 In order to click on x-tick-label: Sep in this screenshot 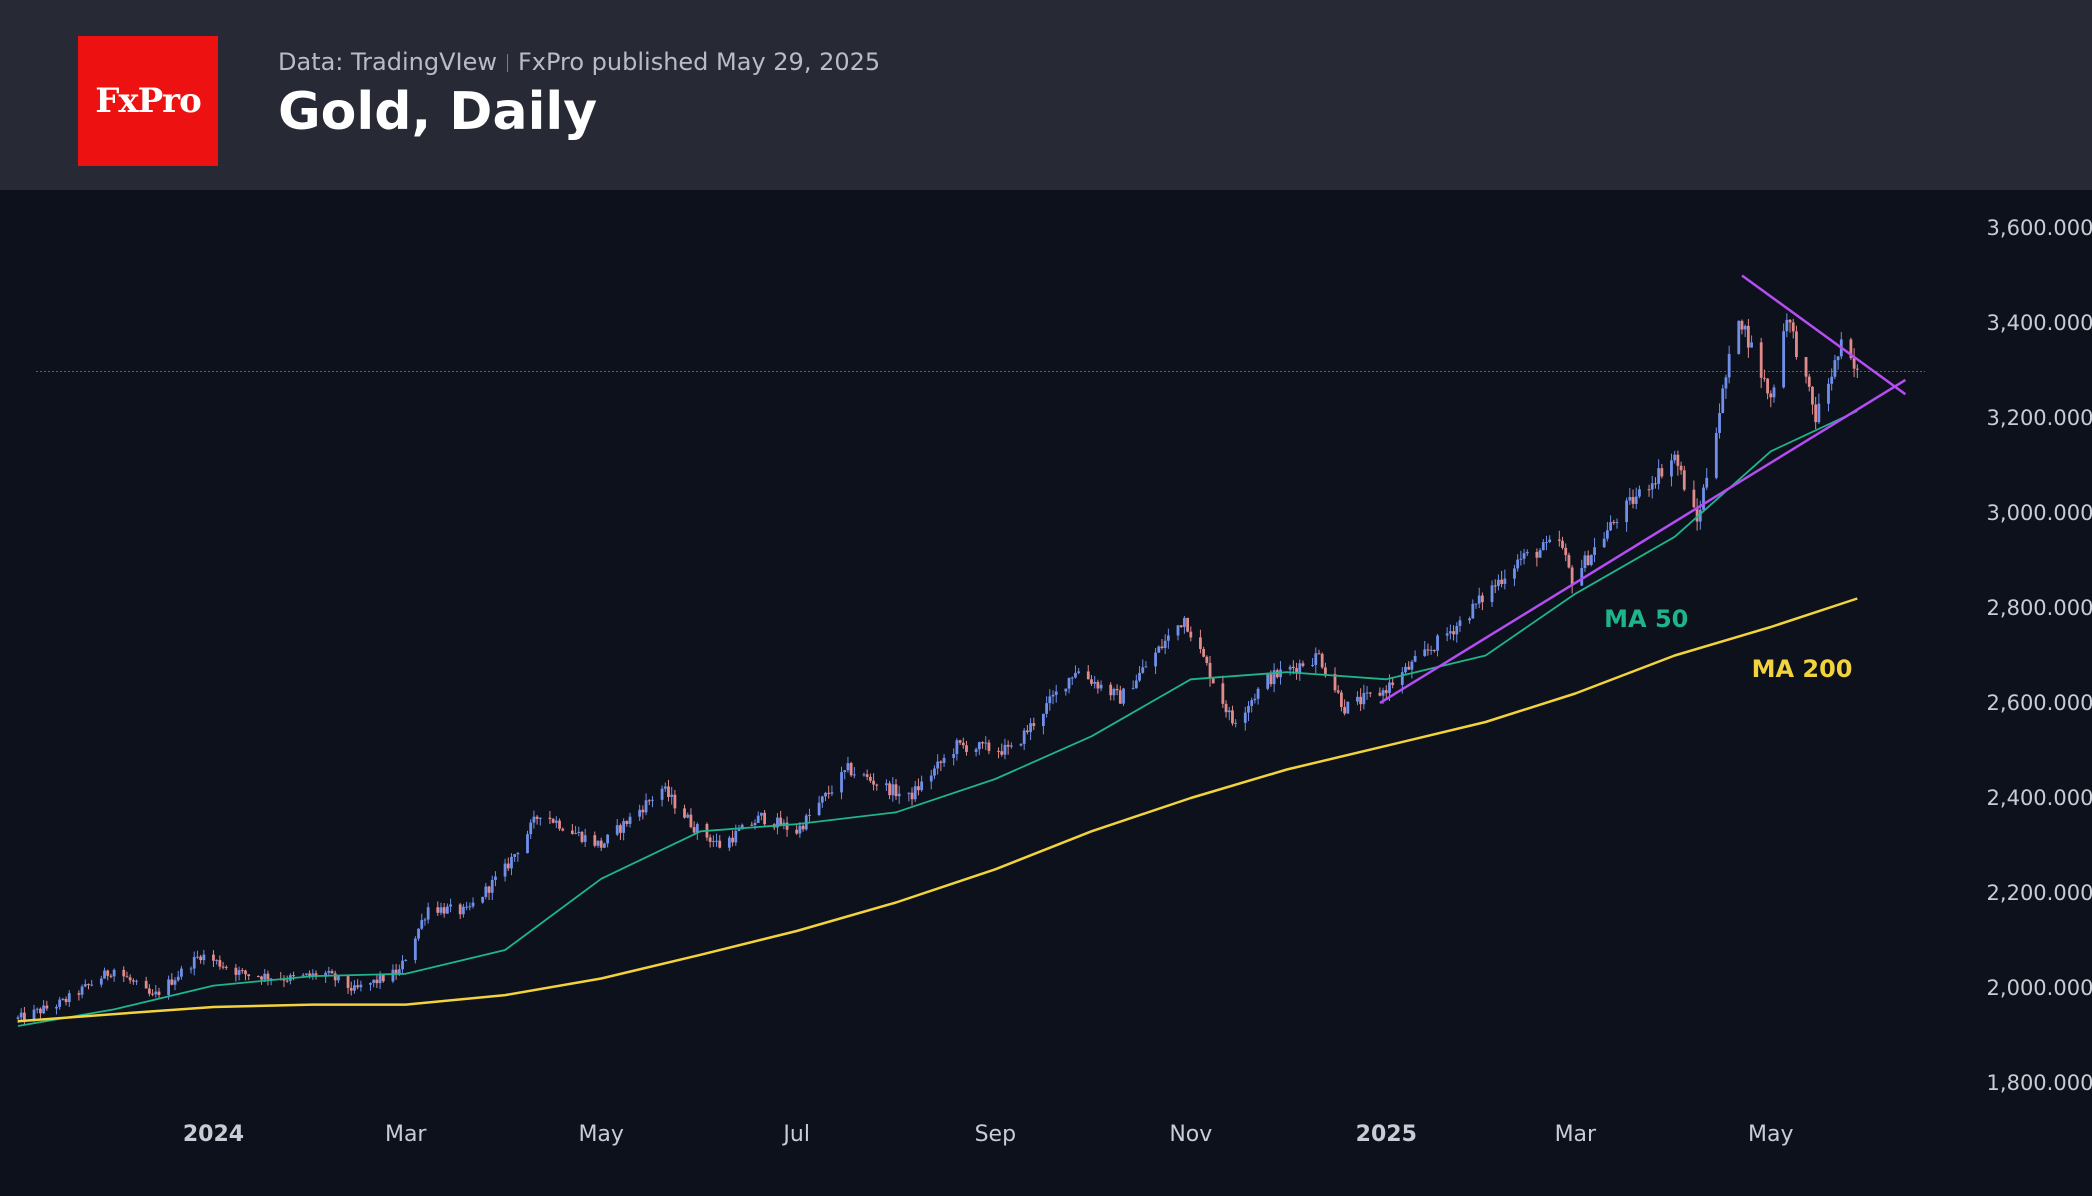, I will do `click(995, 1134)`.